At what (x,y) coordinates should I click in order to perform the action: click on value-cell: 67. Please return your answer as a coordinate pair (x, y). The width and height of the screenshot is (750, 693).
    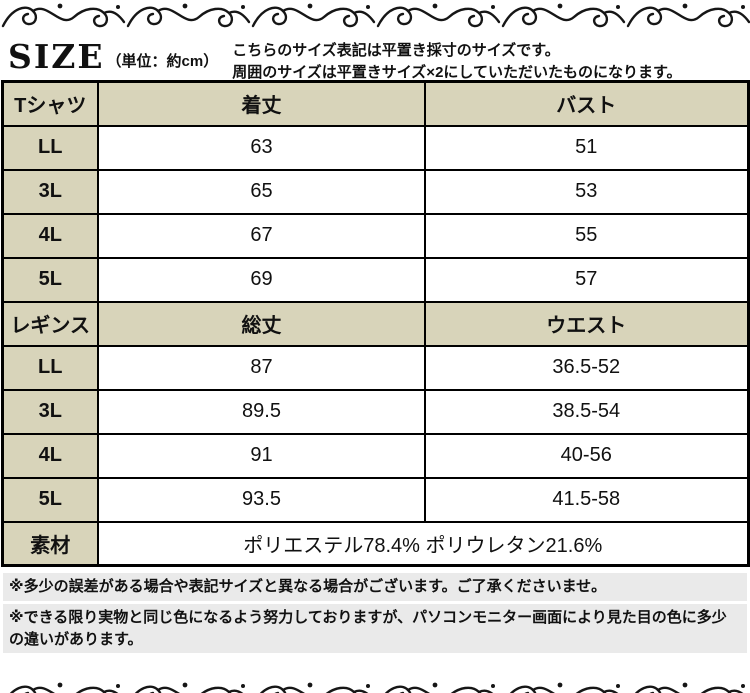
    Looking at the image, I should click on (261, 235).